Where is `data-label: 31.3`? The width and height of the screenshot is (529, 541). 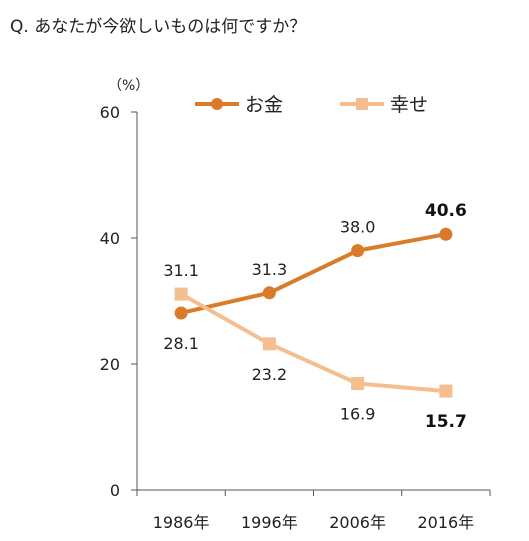
data-label: 31.3 is located at coordinates (270, 269).